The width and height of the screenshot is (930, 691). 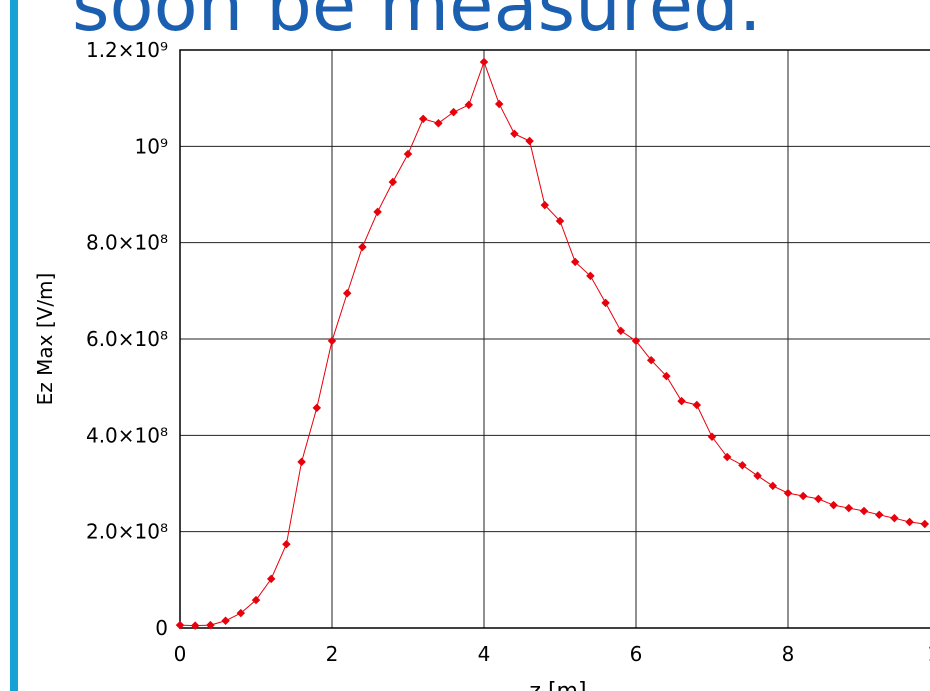 What do you see at coordinates (127, 532) in the screenshot?
I see `y-tick-label: 2.0×10⁸` at bounding box center [127, 532].